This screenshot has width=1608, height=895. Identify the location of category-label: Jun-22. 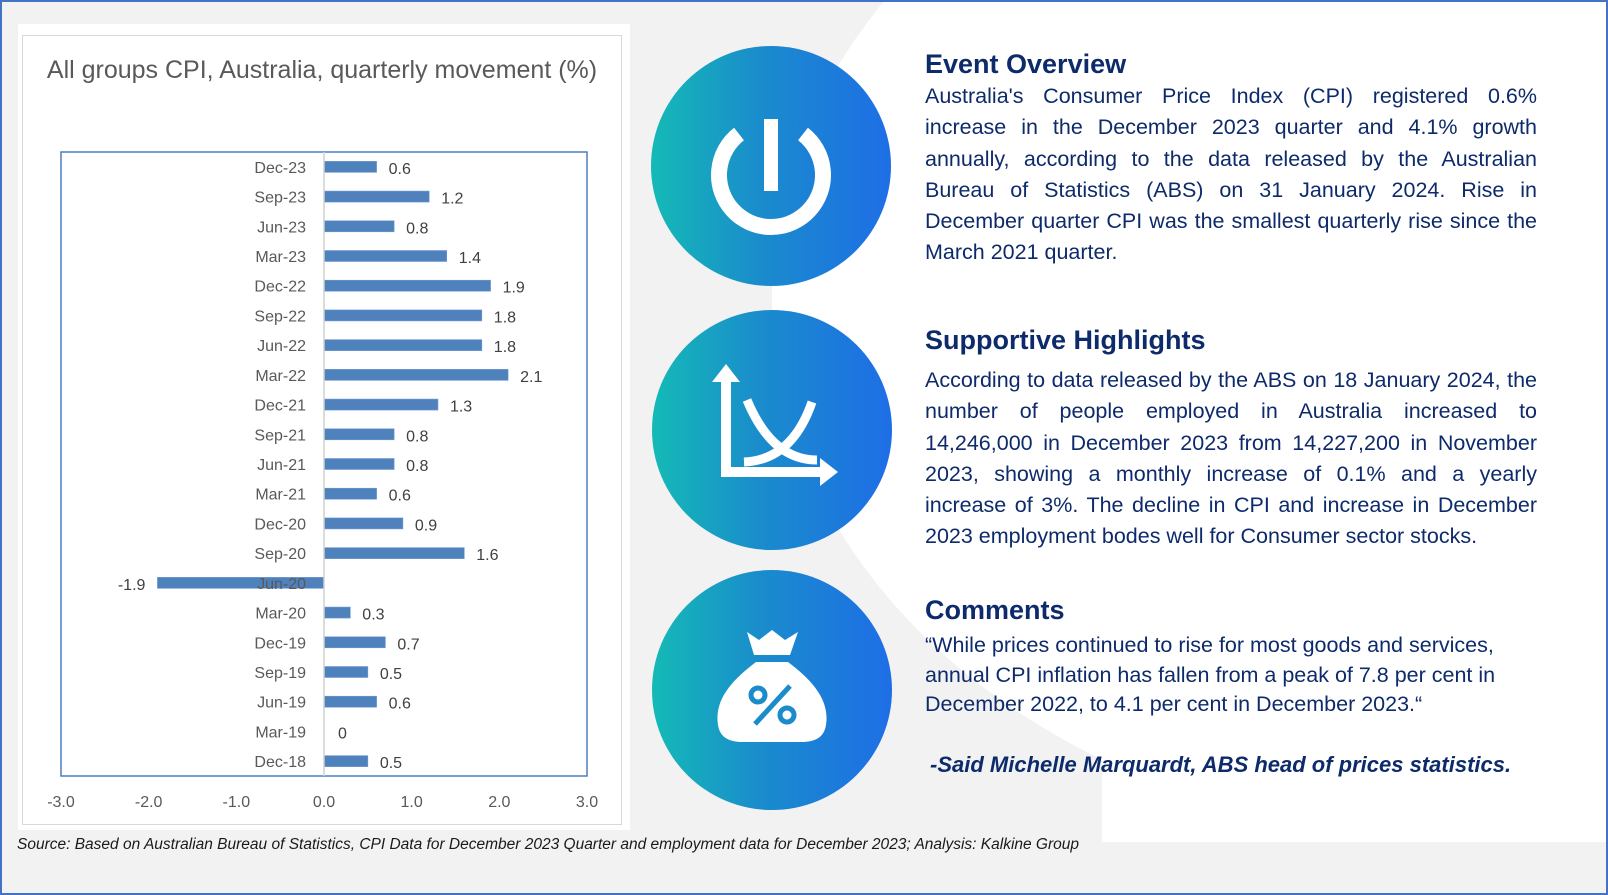
(281, 346).